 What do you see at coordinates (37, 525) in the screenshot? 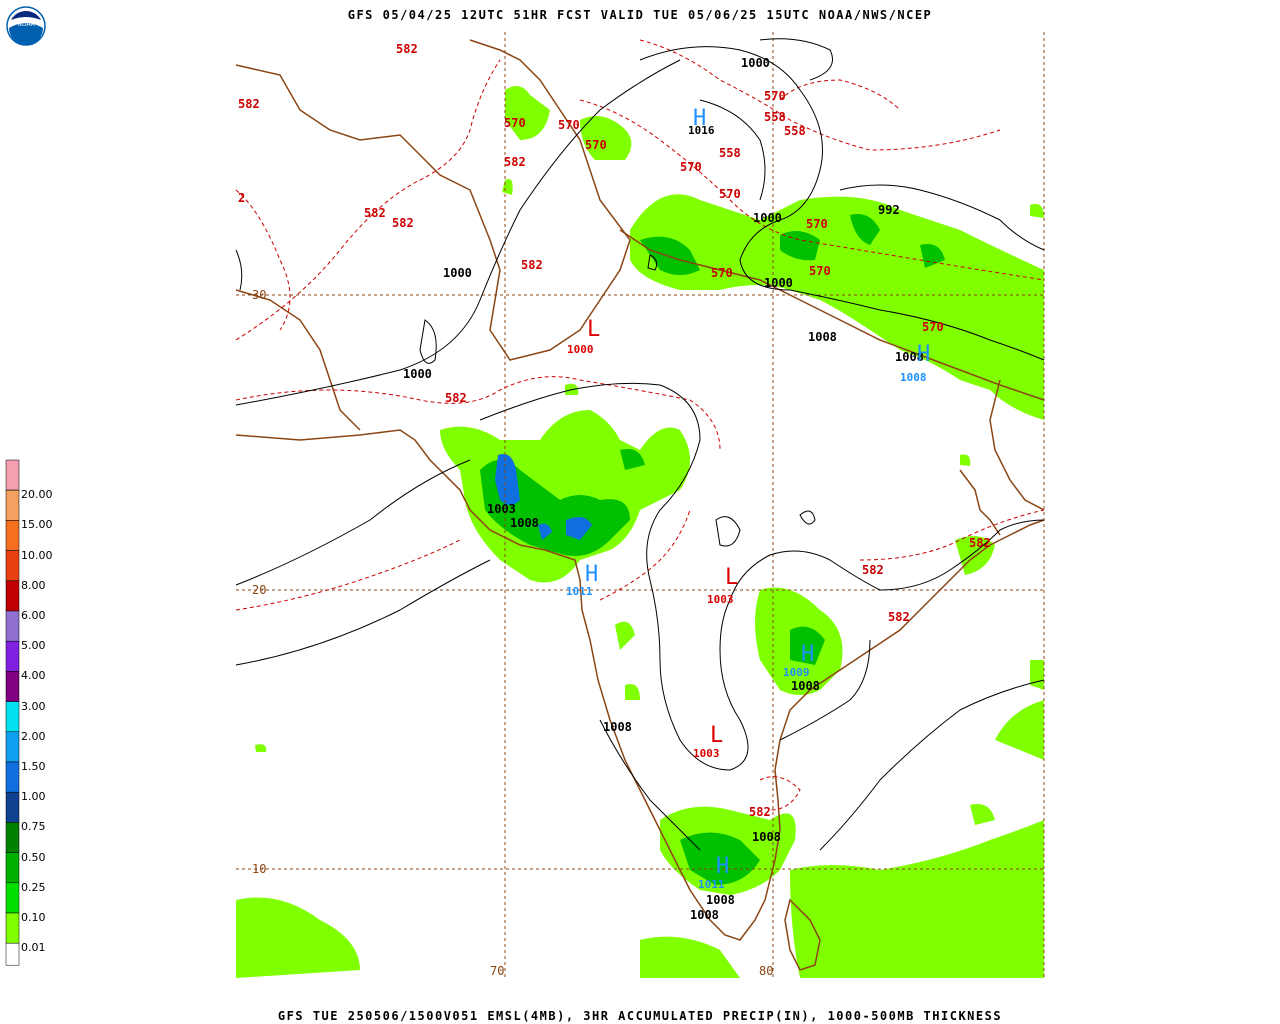
I see `legend-label: 15.00` at bounding box center [37, 525].